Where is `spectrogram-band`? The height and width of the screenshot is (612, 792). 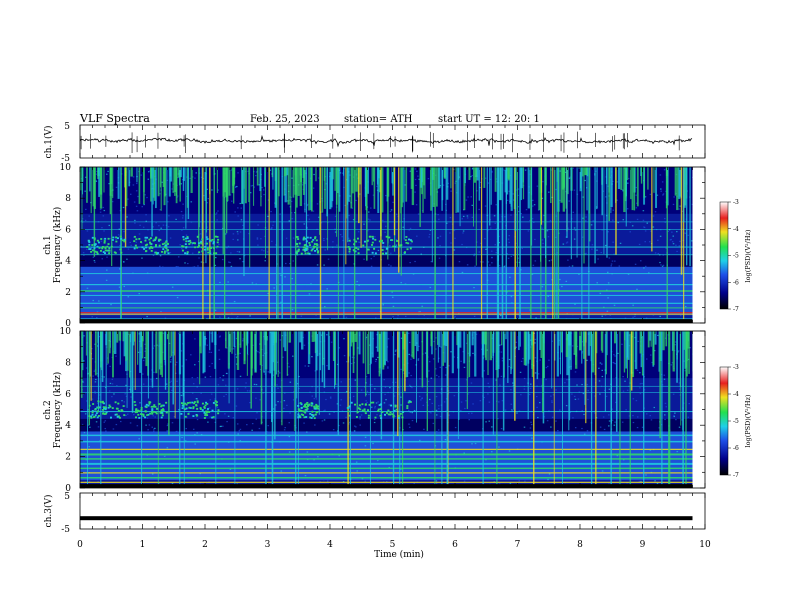 spectrogram-band is located at coordinates (386, 291).